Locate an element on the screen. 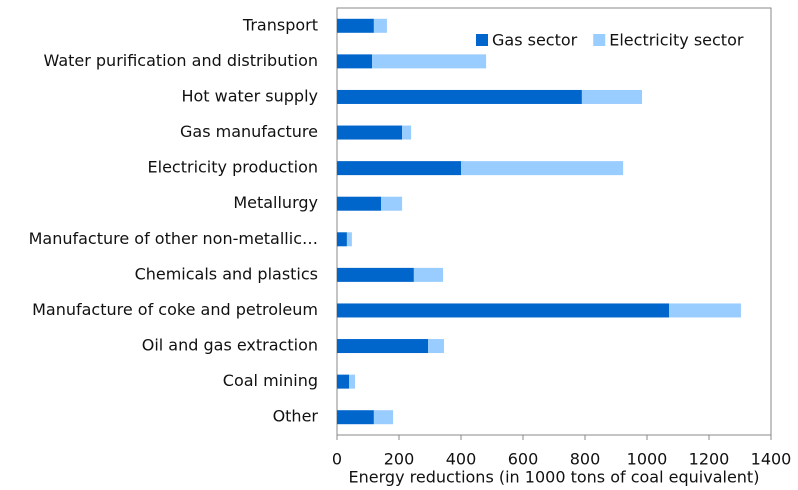  y-tick-label: Coal mining is located at coordinates (270, 380).